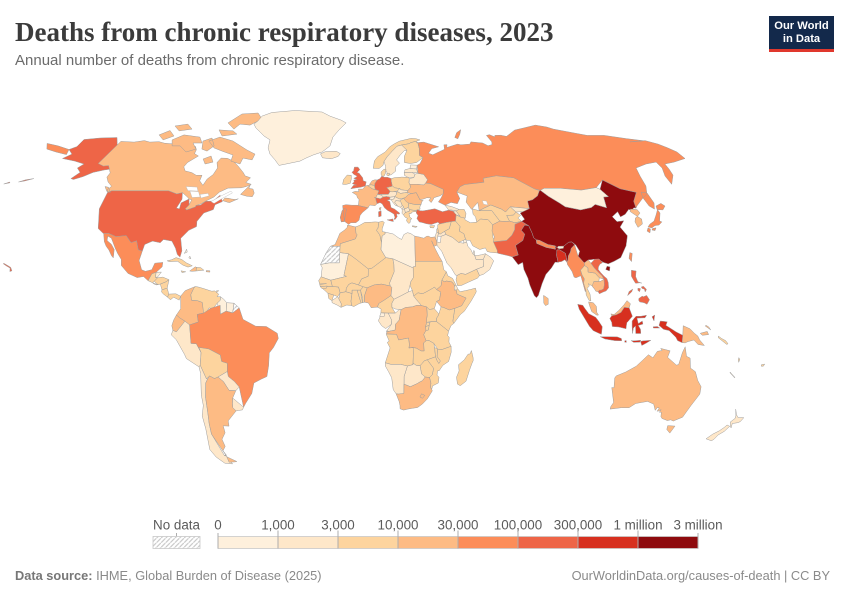 This screenshot has height=600, width=850. I want to click on svg-text: 1,000, so click(278, 525).